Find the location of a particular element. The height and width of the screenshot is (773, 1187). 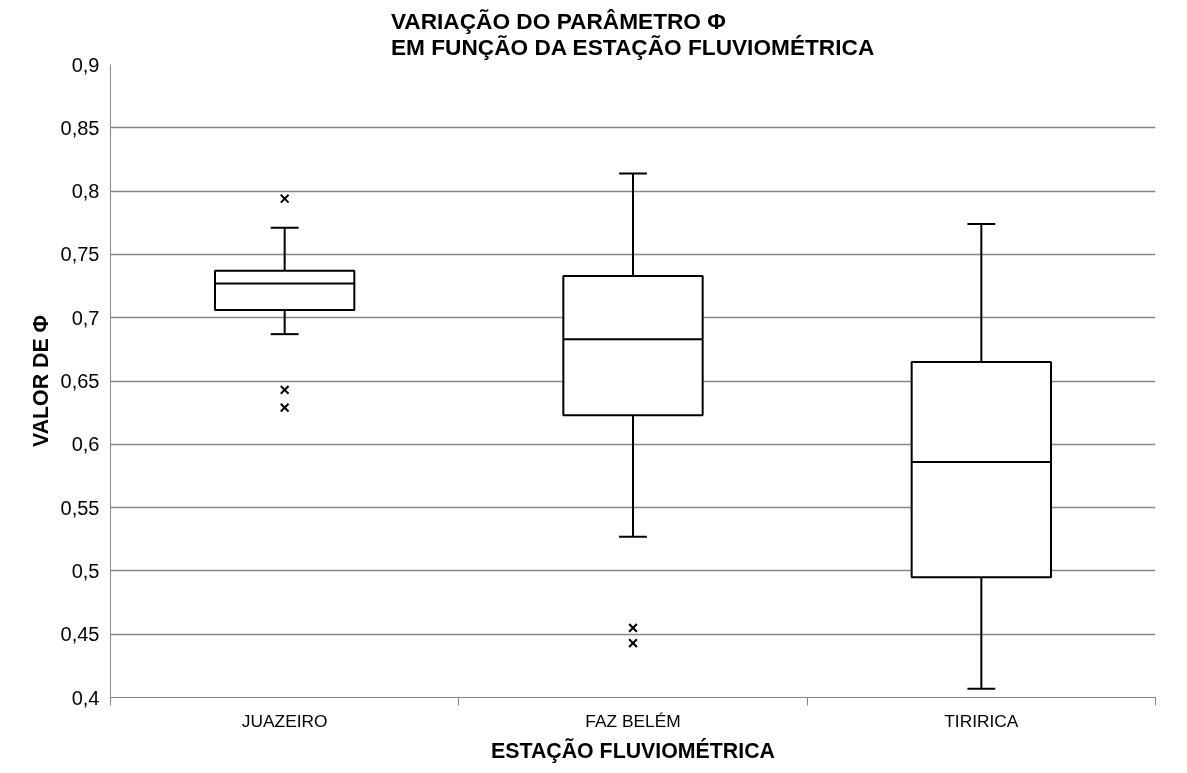

x-tick-label: JUAZEIRO is located at coordinates (284, 720).